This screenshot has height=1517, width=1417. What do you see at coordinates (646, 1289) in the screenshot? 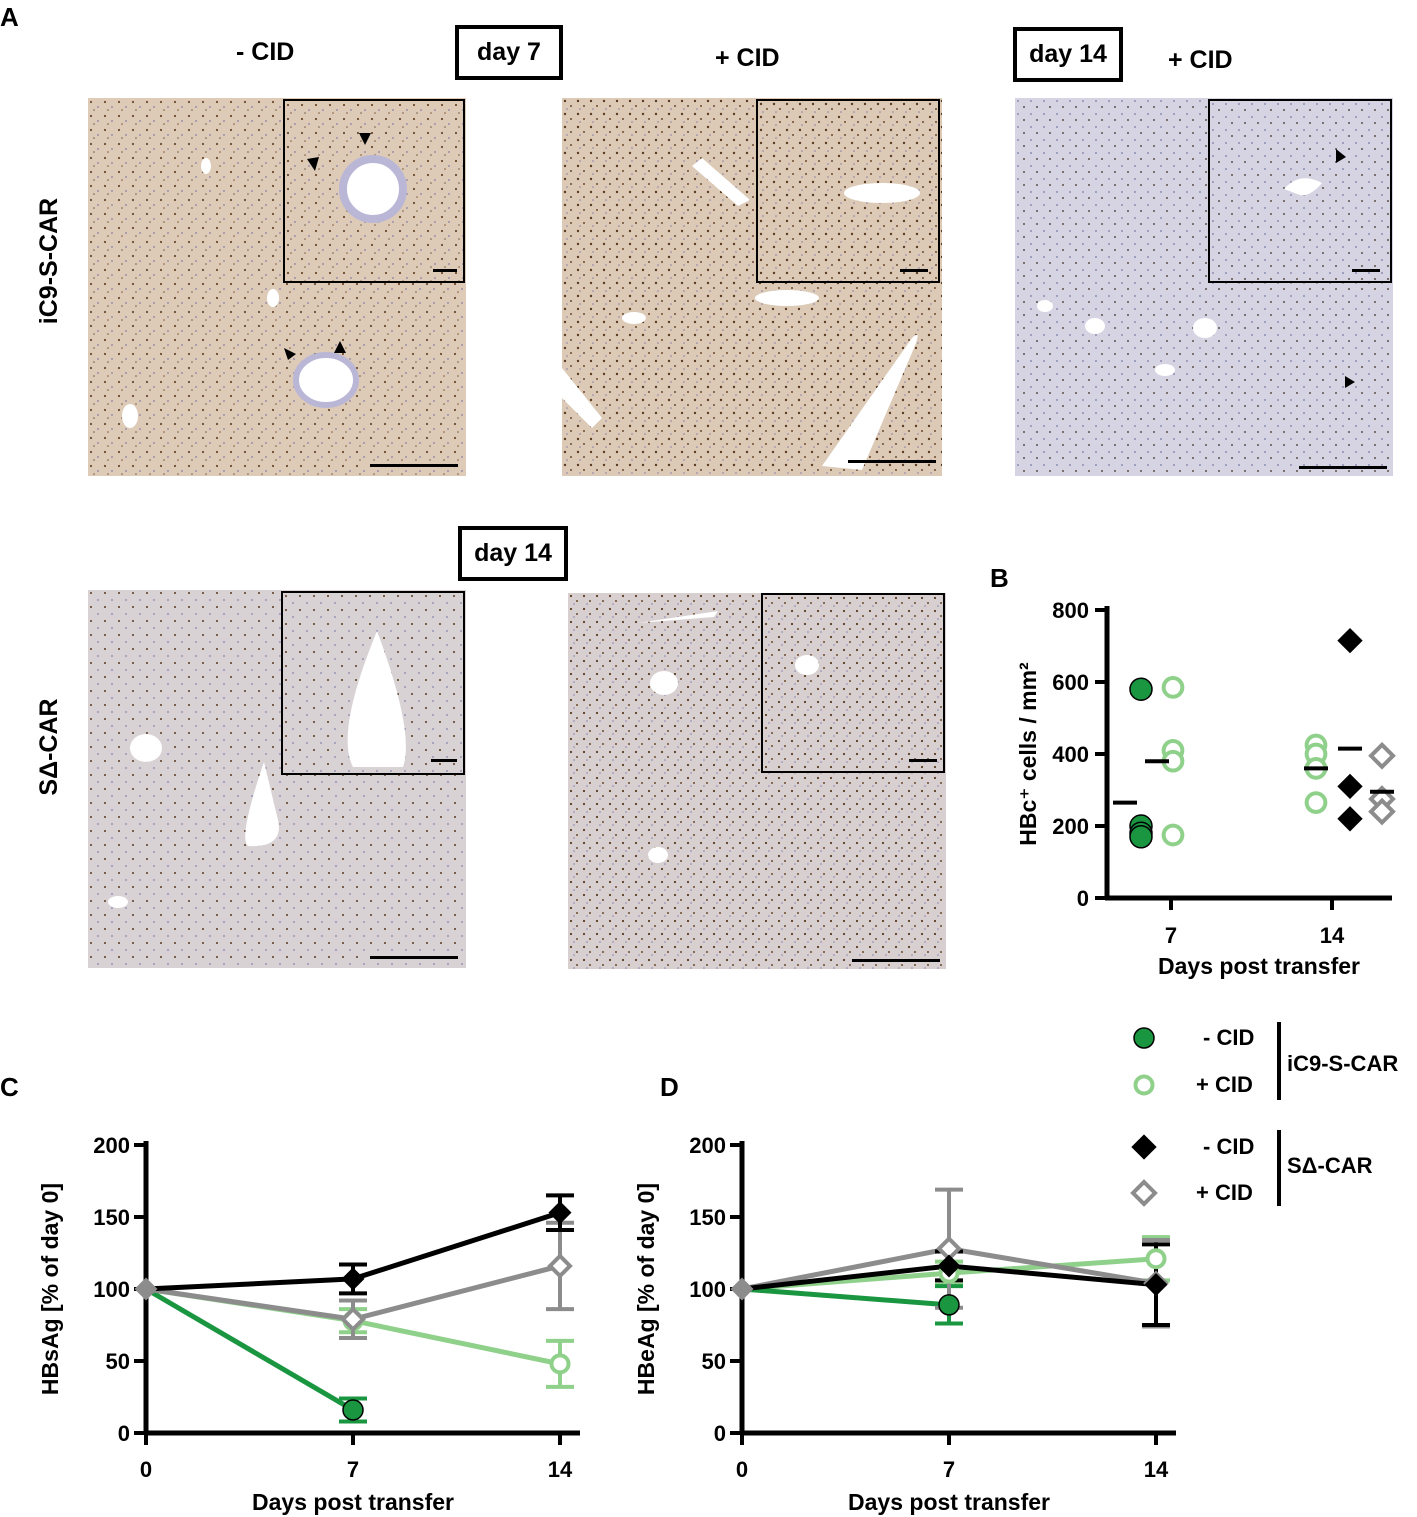
I see `y-axis-label: HBeAg [% of day 0]` at bounding box center [646, 1289].